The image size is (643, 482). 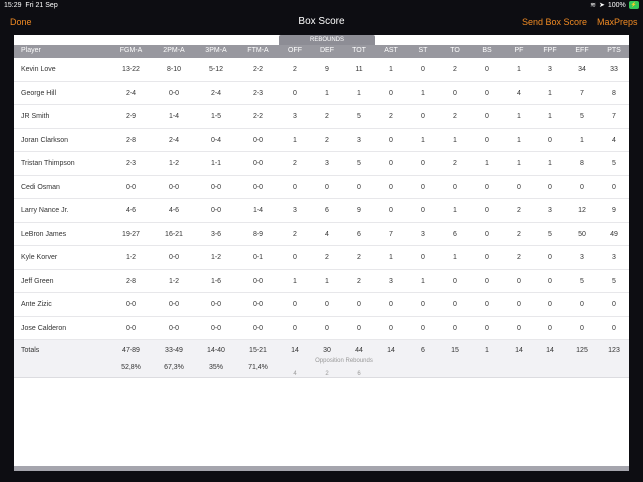 I want to click on page-title: Box Score, so click(x=321, y=21).